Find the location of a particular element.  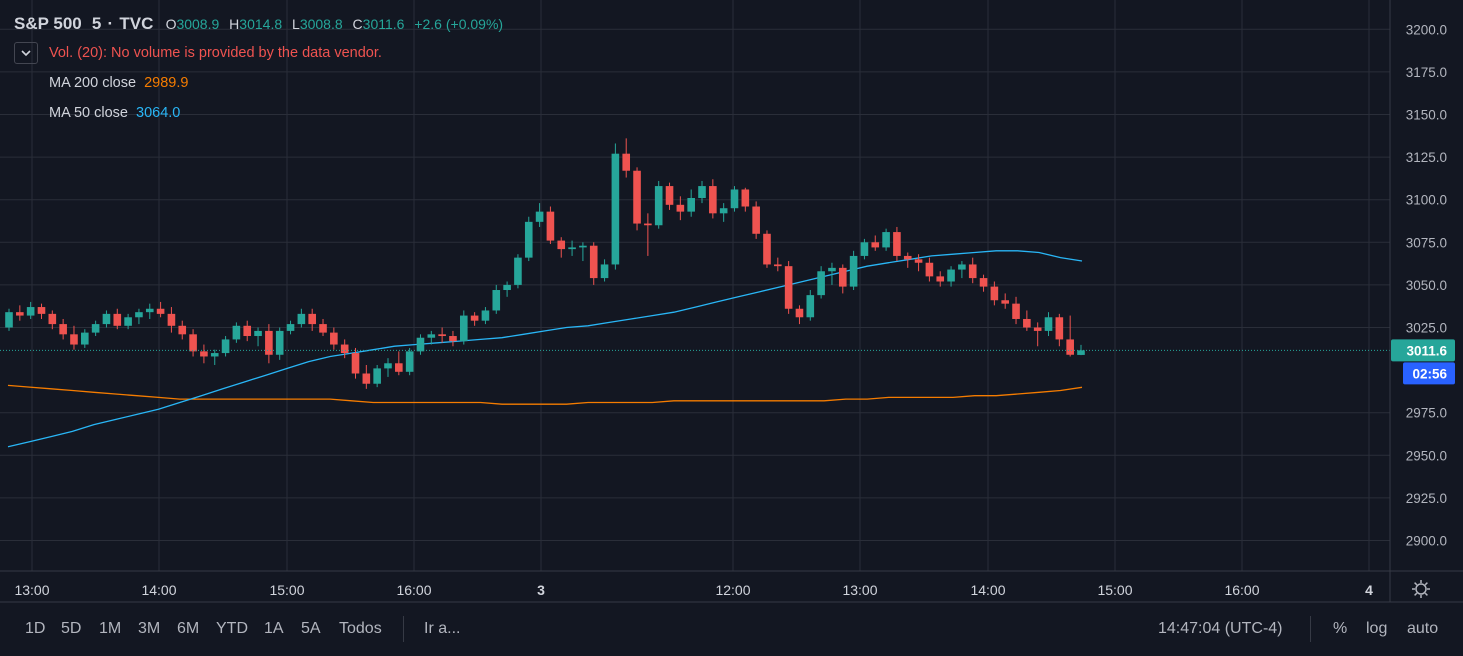

range-3m-button: 3M is located at coordinates (149, 628).